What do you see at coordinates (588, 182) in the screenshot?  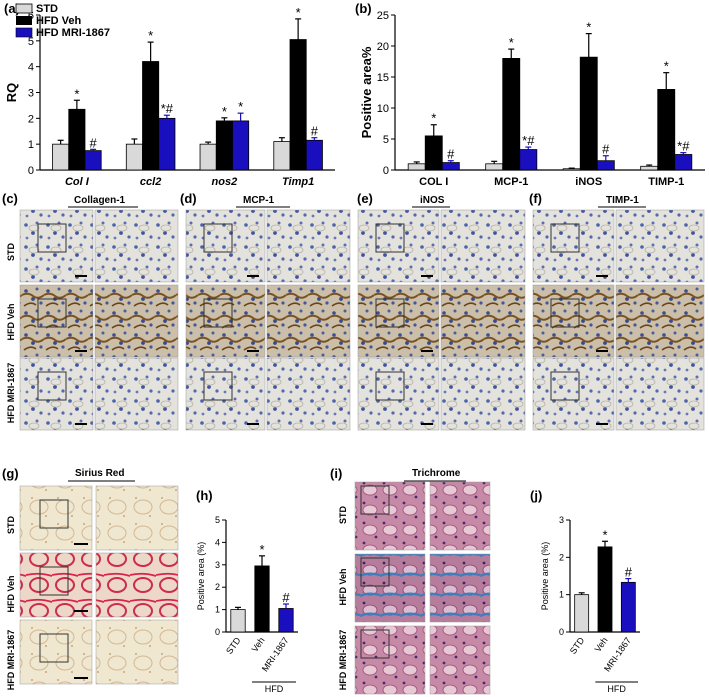 I see `x-tick-label: iNOS` at bounding box center [588, 182].